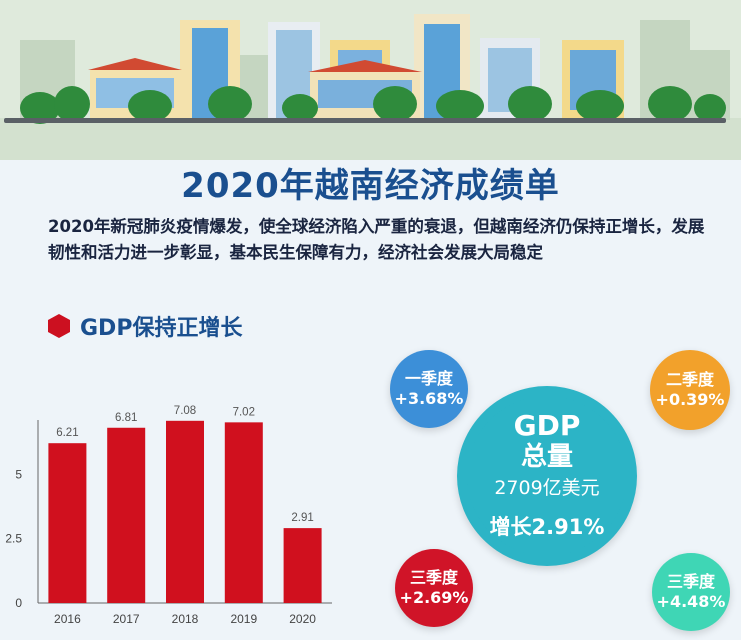 Image resolution: width=741 pixels, height=640 pixels. I want to click on x-tick-label: 2019, so click(243, 619).